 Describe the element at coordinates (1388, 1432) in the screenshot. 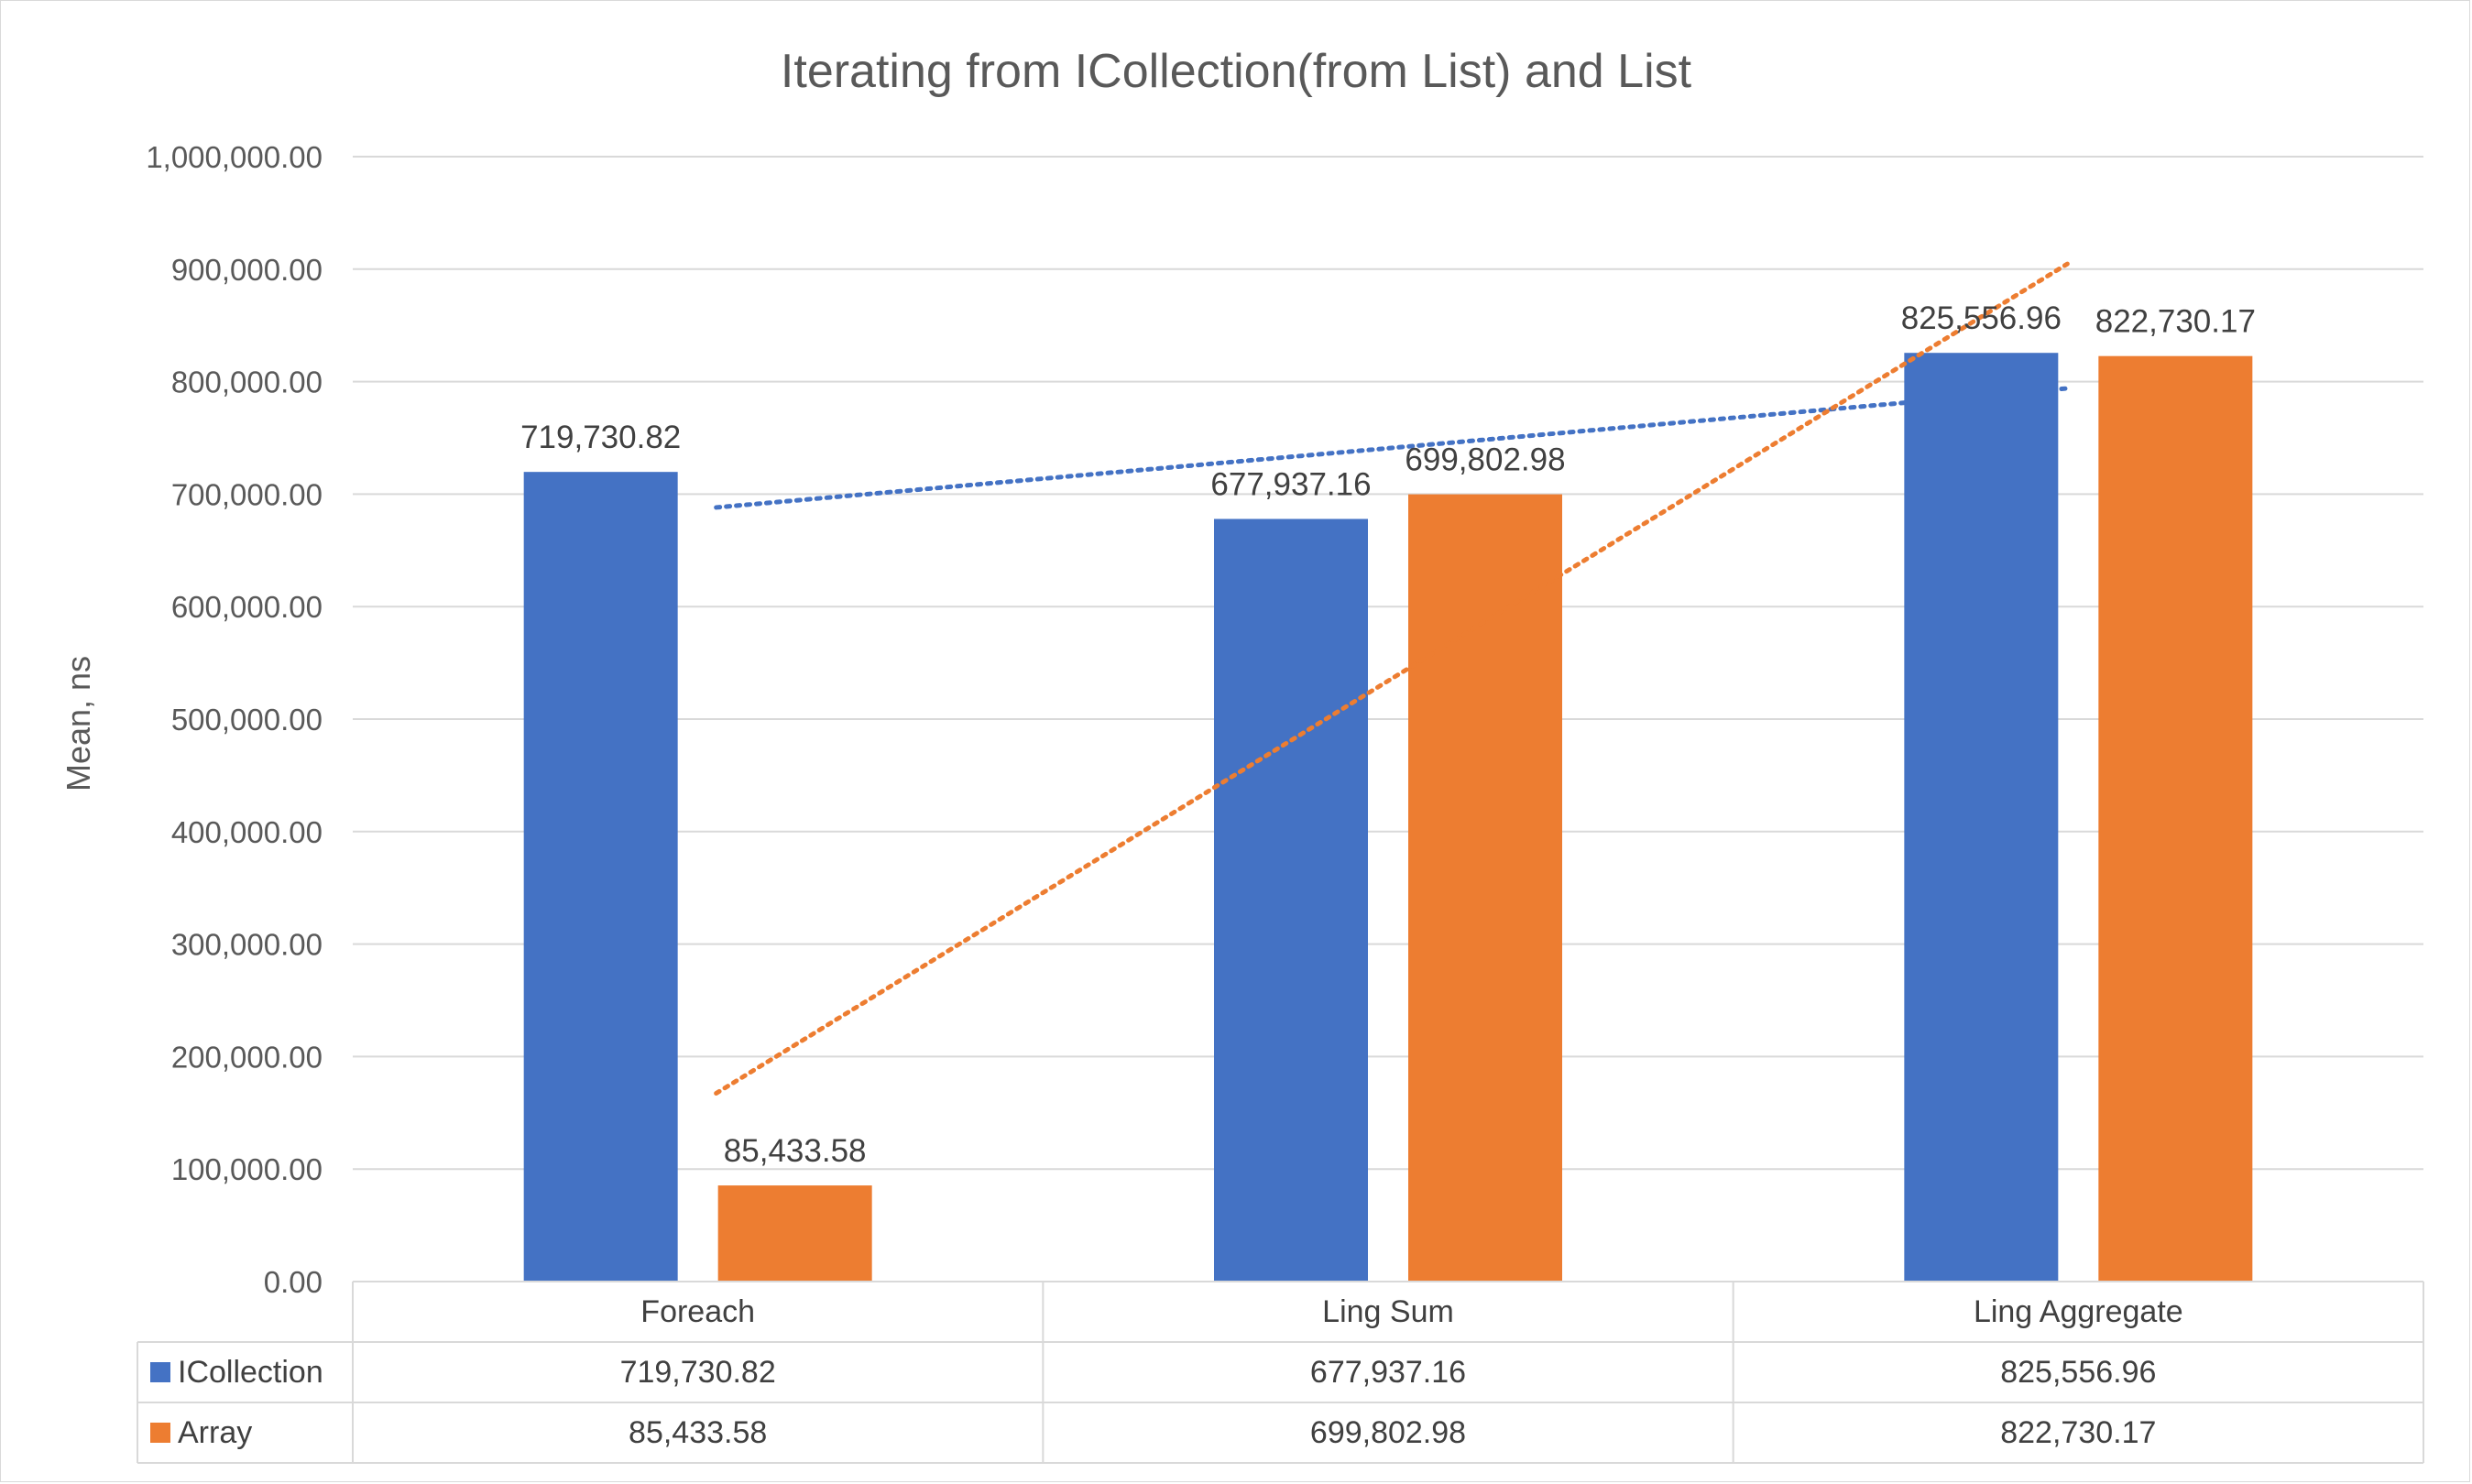

I see `table-cell: 699,802.98` at that location.